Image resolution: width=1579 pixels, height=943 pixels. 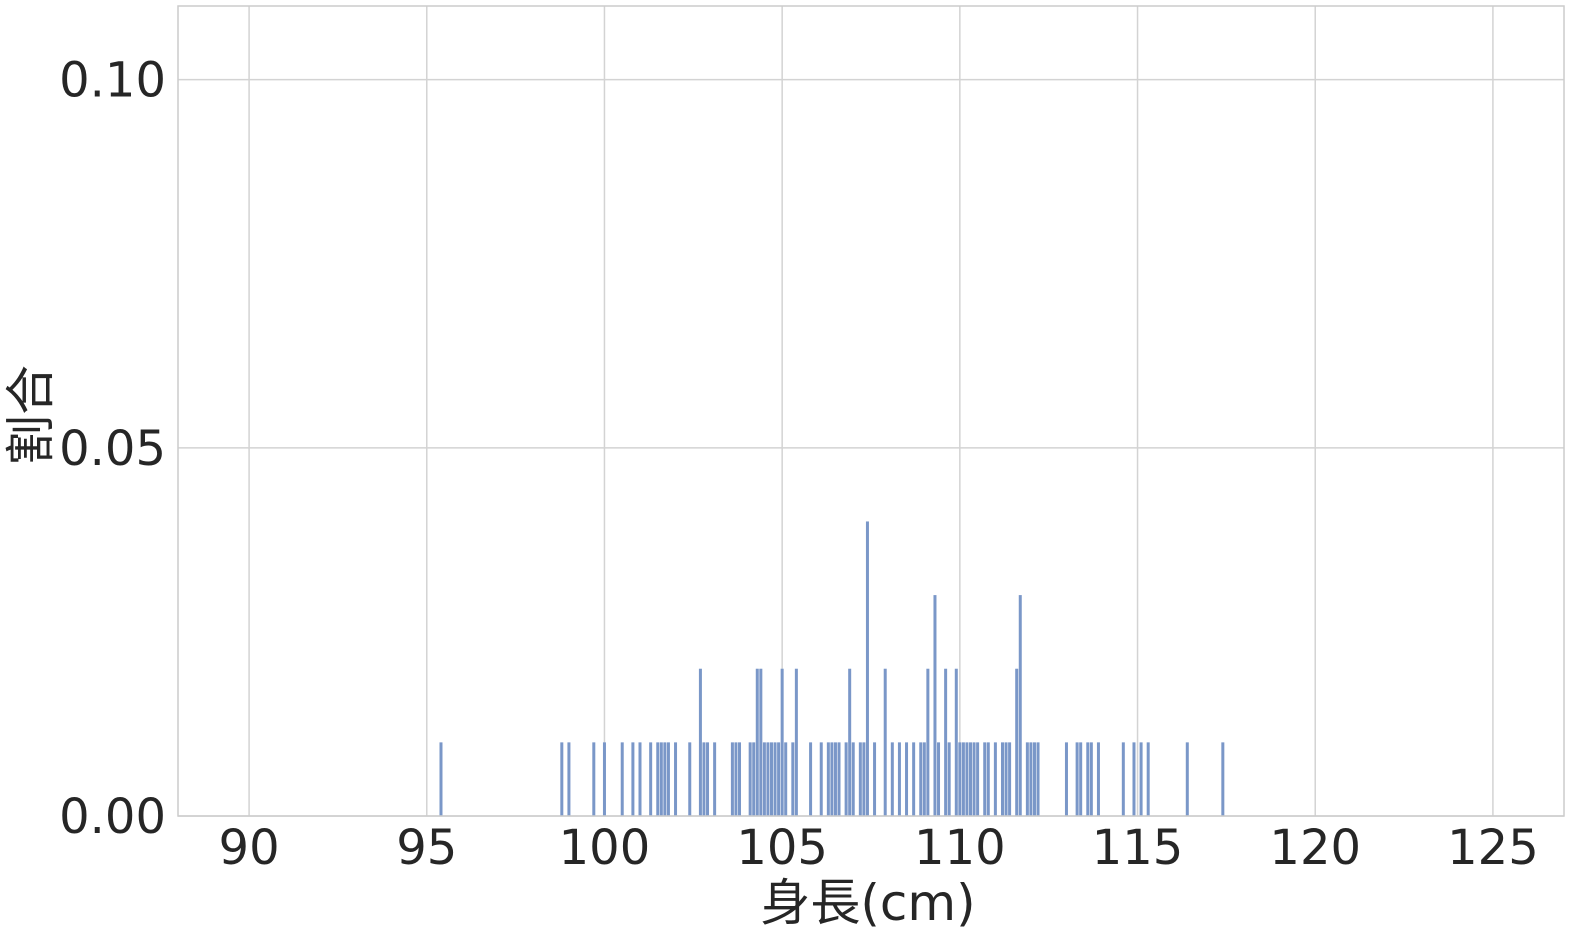 I want to click on x-tick-label: 90, so click(x=249, y=848).